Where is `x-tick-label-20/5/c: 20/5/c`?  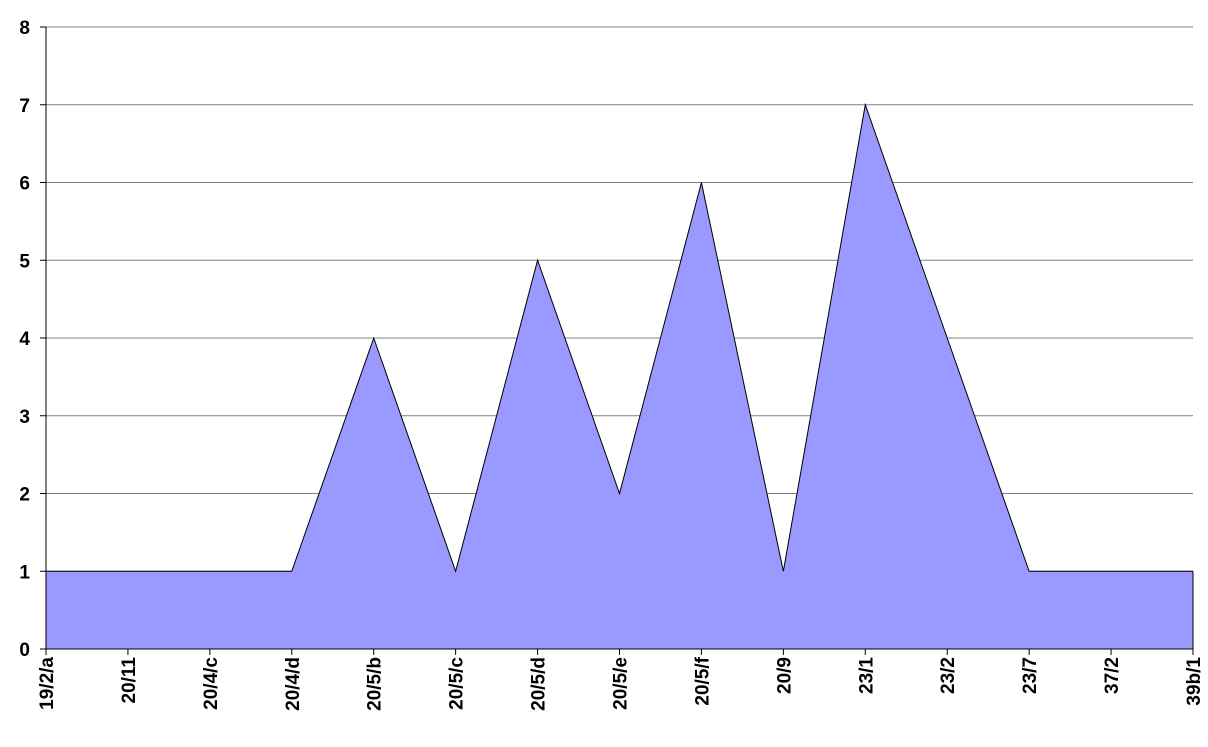
x-tick-label-20/5/c: 20/5/c is located at coordinates (457, 683).